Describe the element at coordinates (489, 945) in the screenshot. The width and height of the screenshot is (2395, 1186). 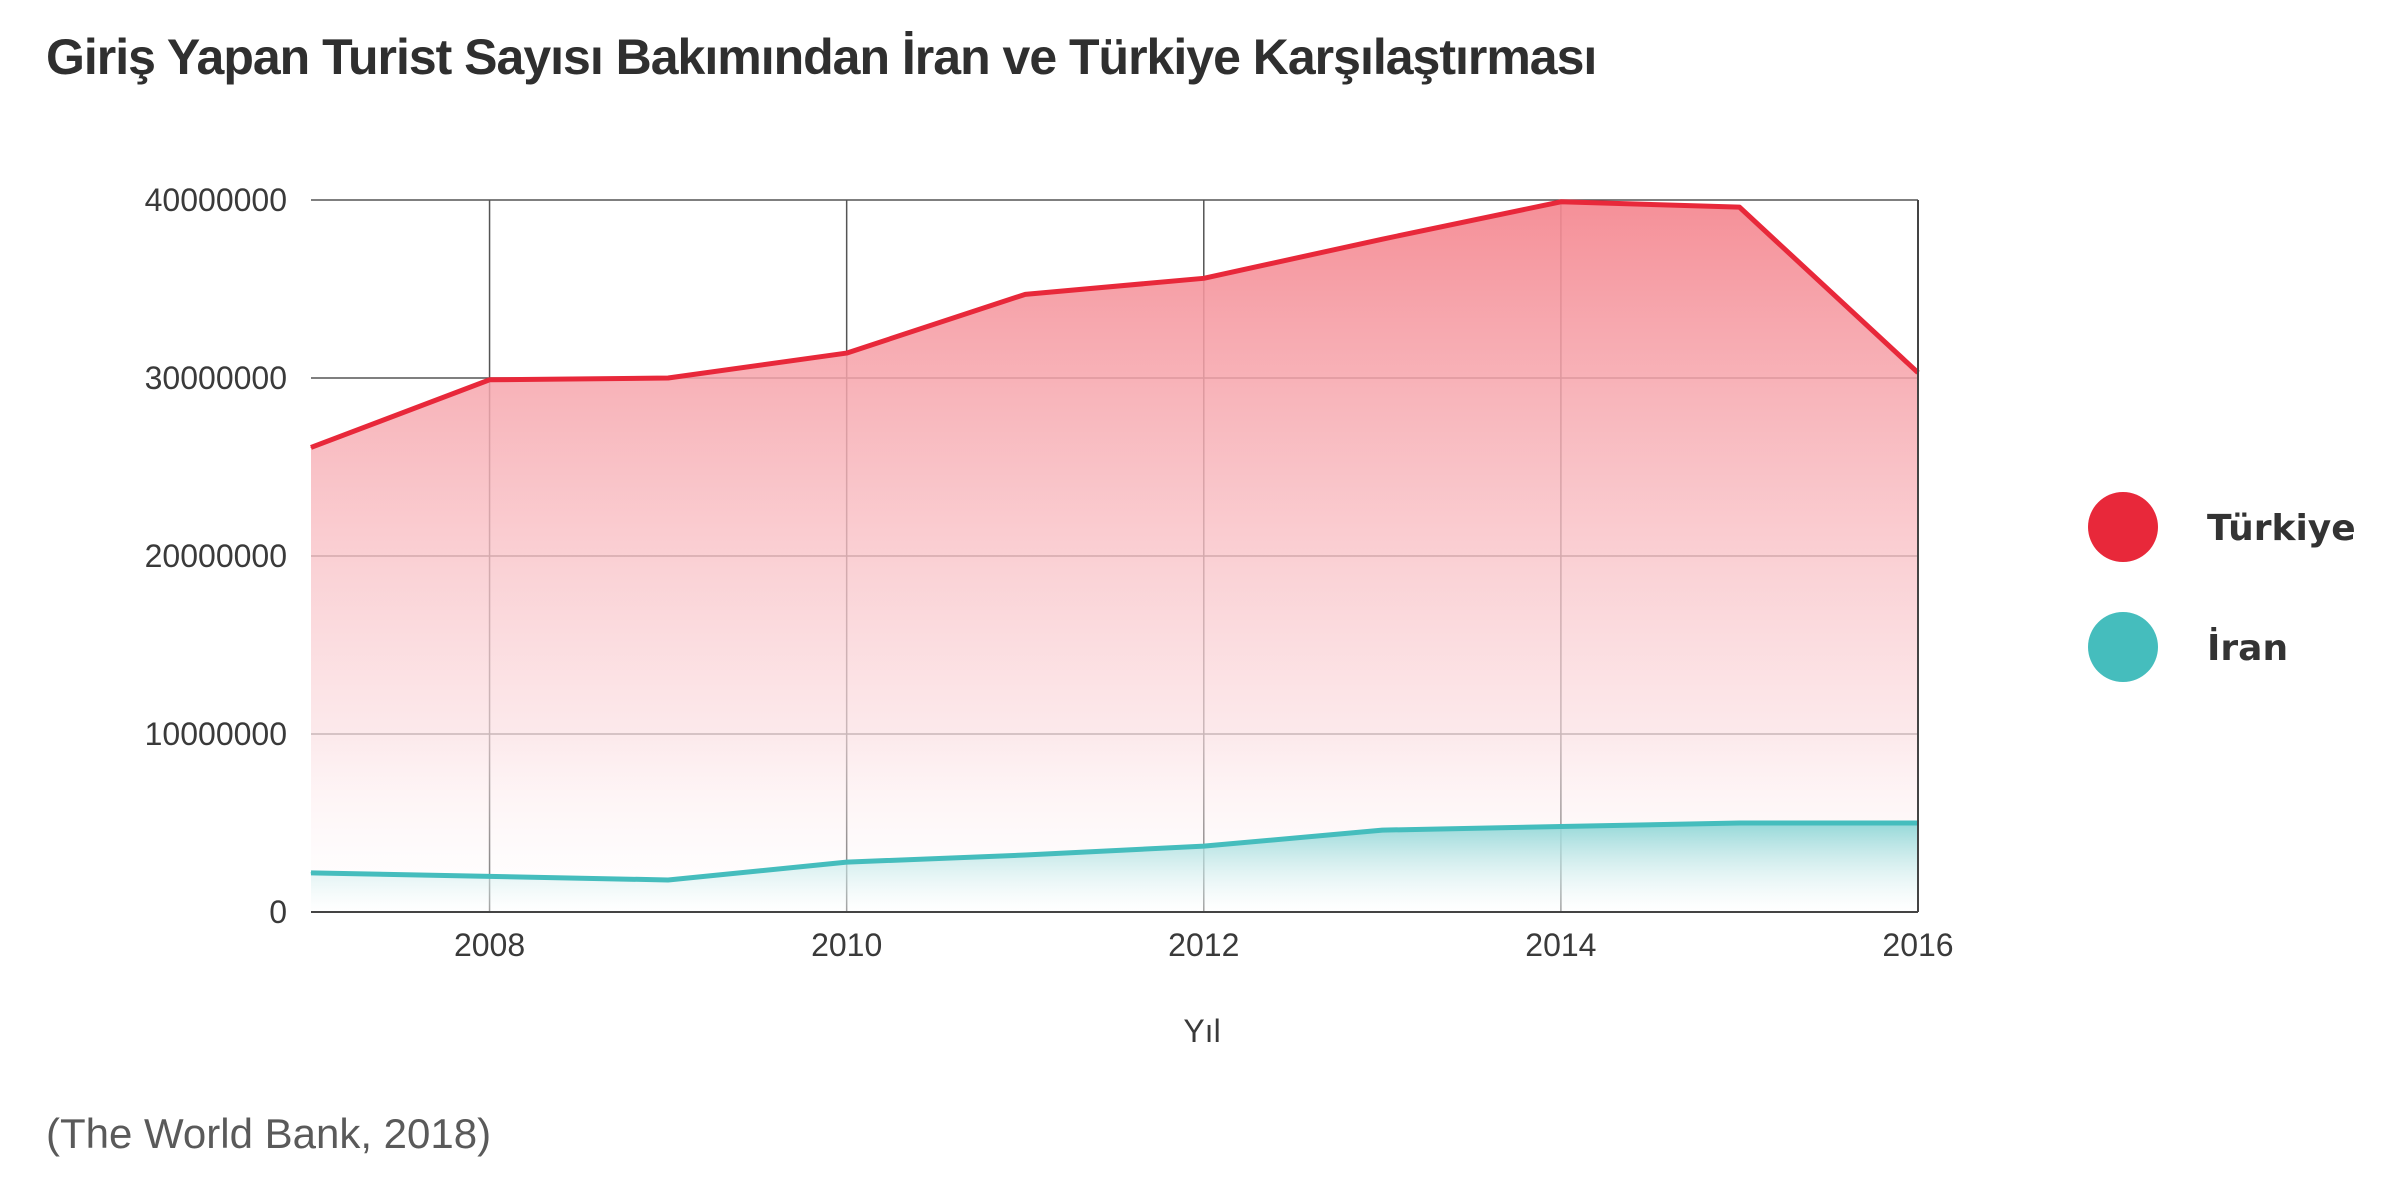
I see `x-tick-label: 2008` at that location.